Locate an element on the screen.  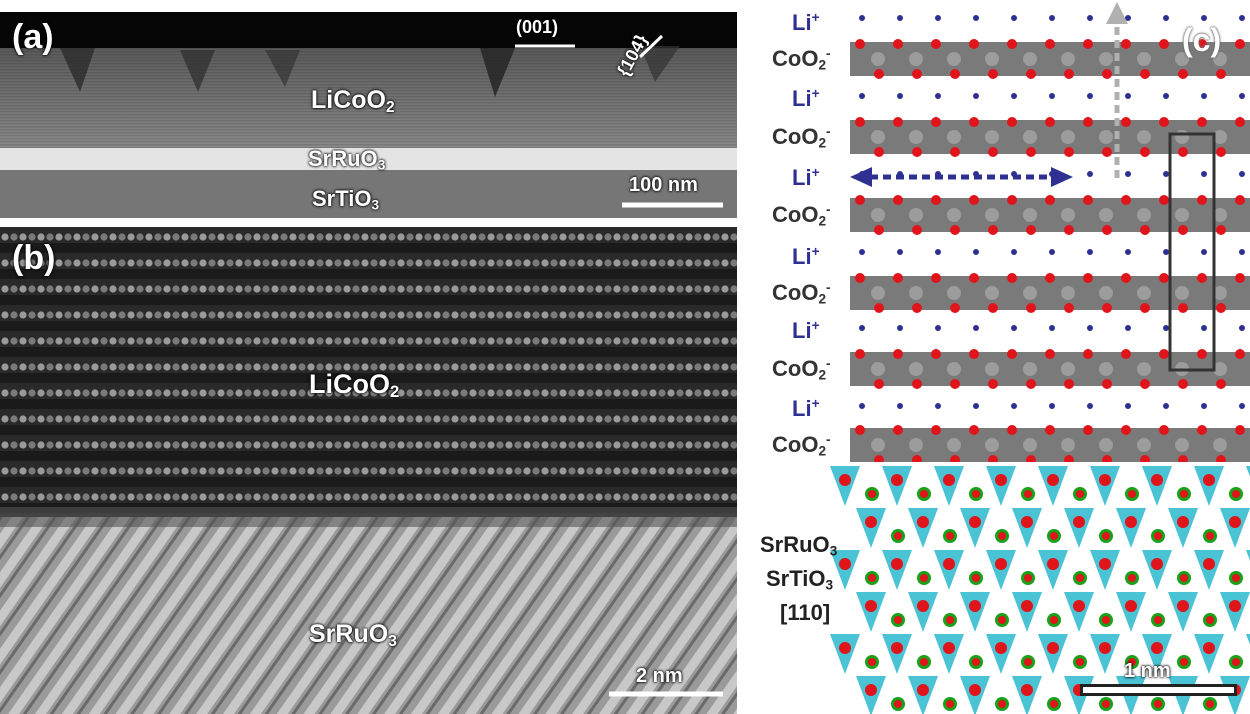
octahedron is located at coordinates (1248, 555).